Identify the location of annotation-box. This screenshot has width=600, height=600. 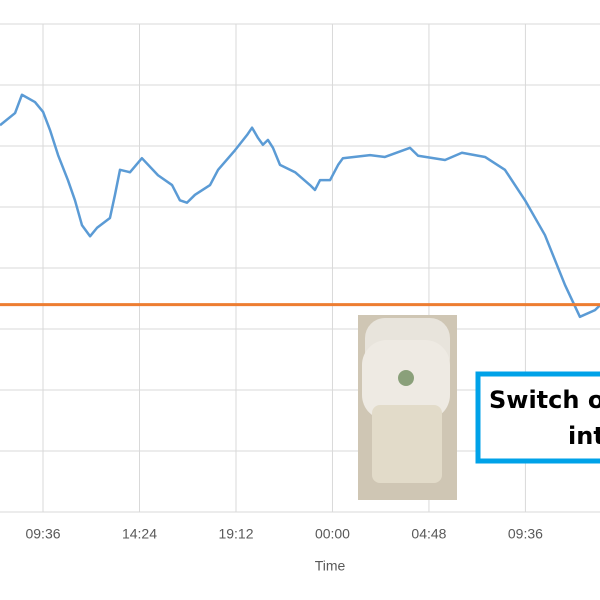
(537, 417).